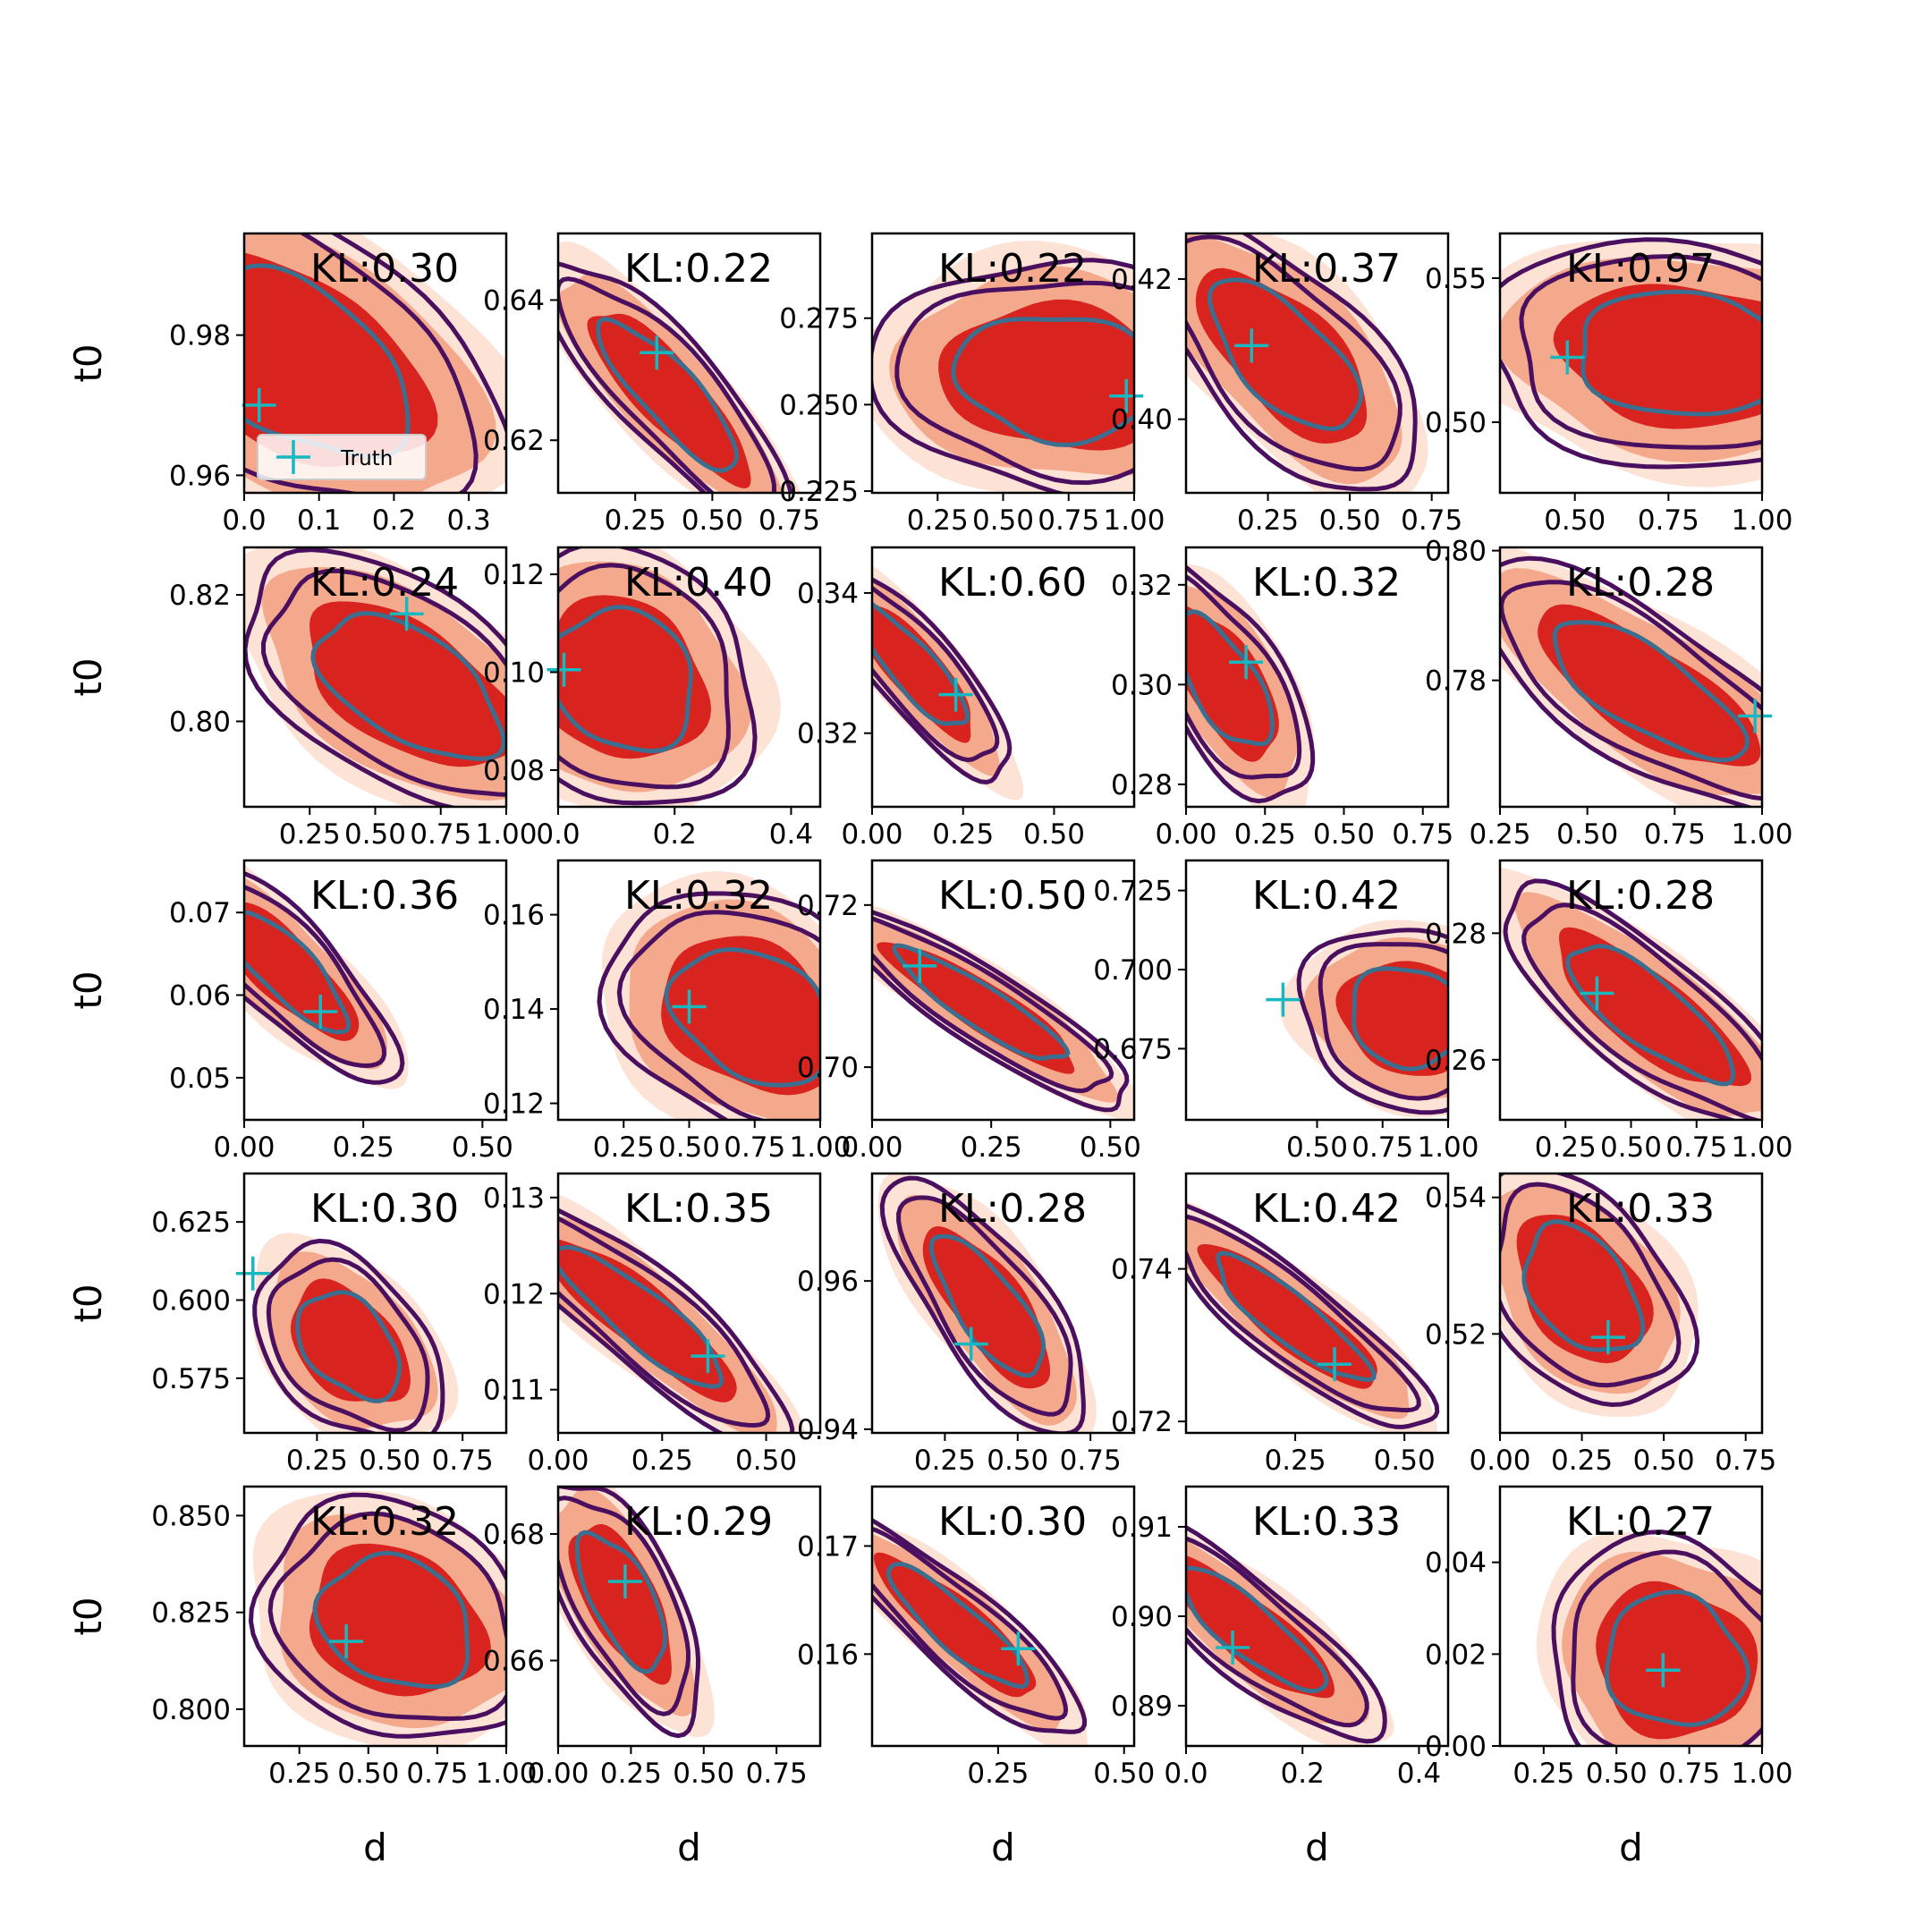 The image size is (1932, 1932). What do you see at coordinates (819, 492) in the screenshot?
I see `y-tick-label: 0.225` at bounding box center [819, 492].